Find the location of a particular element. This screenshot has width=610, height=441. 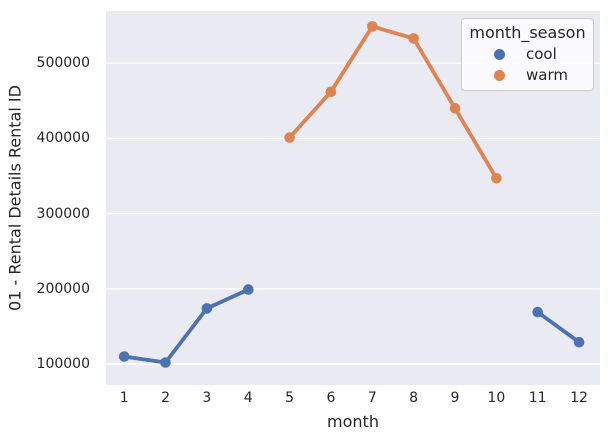

x-axis-label: month is located at coordinates (353, 421).